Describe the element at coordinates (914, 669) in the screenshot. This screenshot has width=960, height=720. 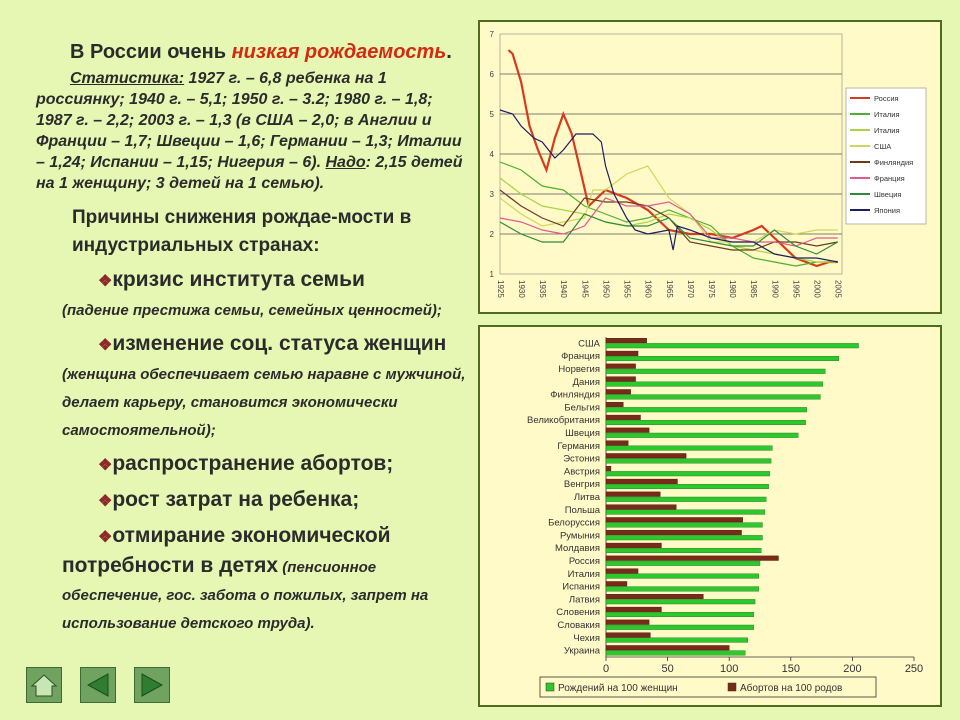
I see `x-tick-label: 250` at that location.